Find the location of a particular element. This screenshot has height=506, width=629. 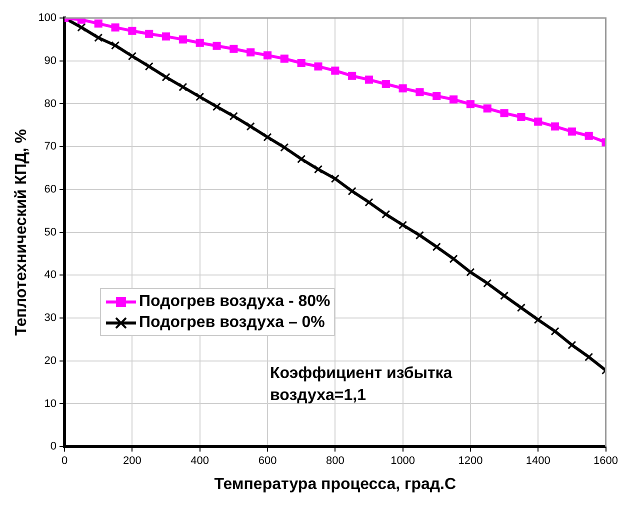

x-tick-label: 1600 is located at coordinates (606, 461).